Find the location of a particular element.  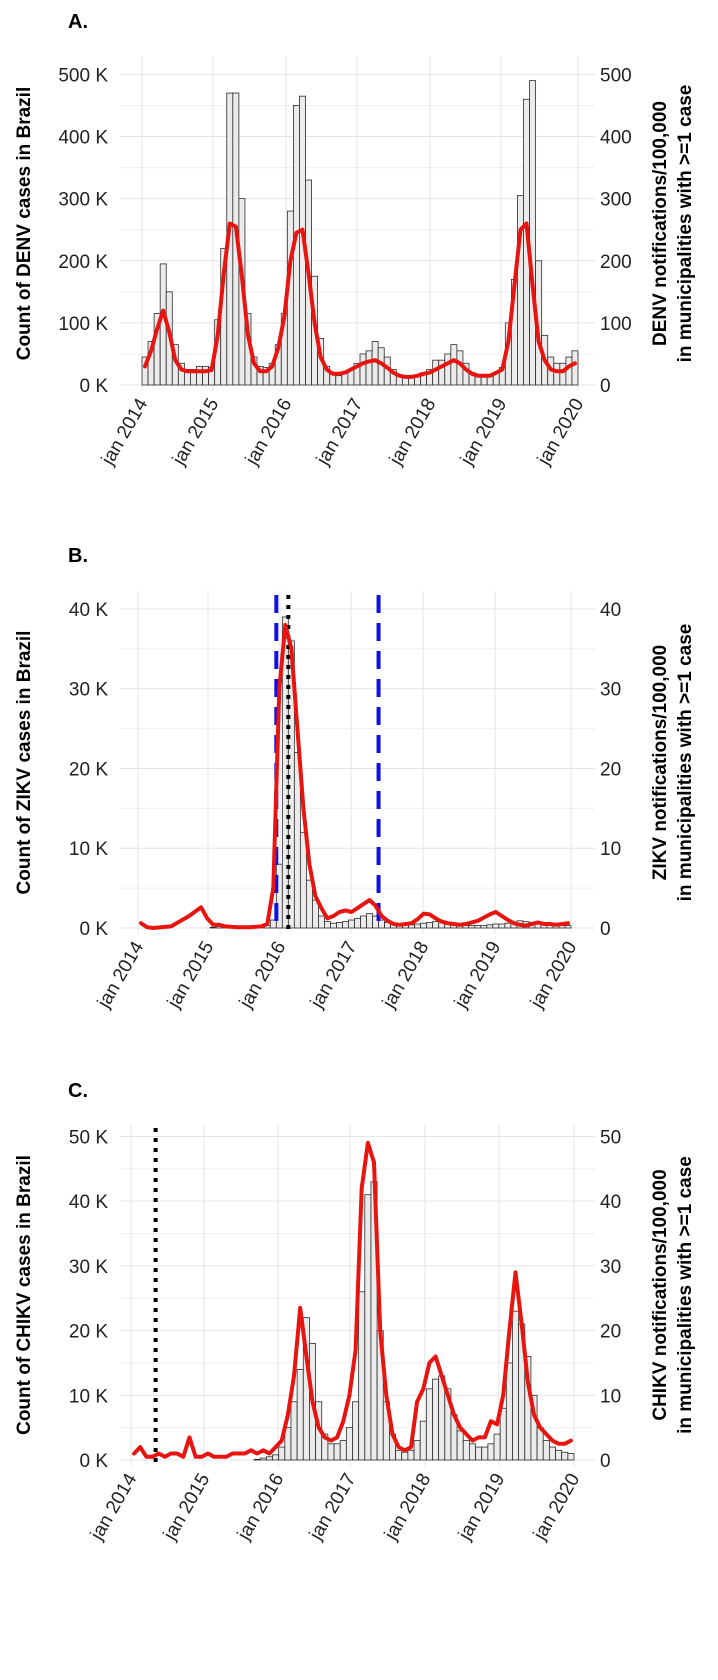

y-tick-label-left: 100 K is located at coordinates (83, 324).